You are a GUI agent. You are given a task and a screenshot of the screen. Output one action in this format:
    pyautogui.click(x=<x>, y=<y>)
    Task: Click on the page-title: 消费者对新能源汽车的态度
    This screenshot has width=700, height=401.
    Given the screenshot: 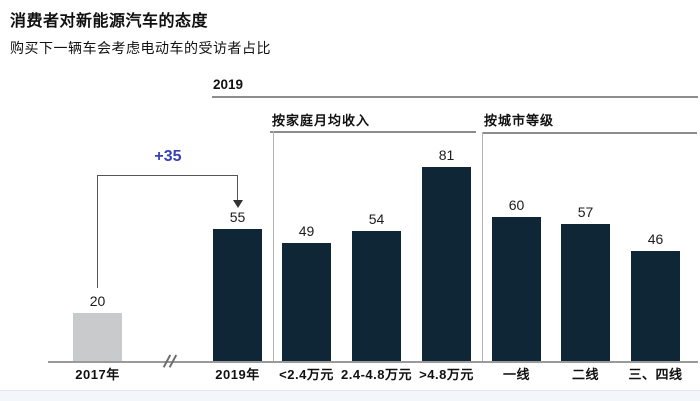 What is the action you would take?
    pyautogui.click(x=109, y=21)
    